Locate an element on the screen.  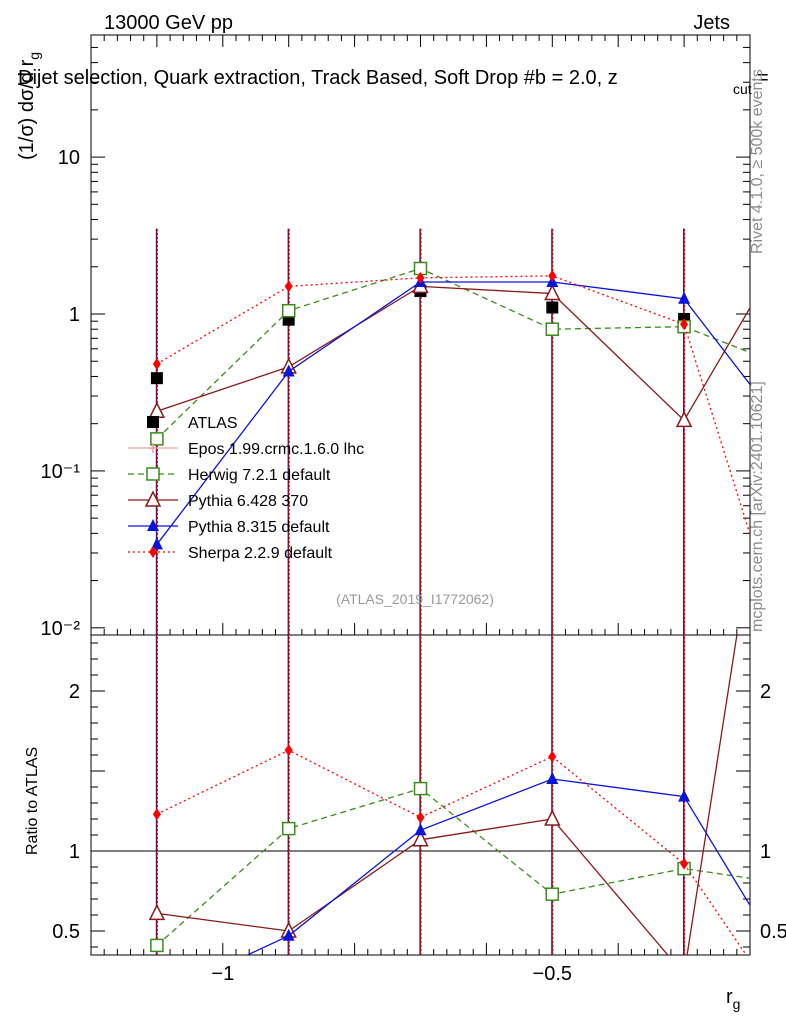
x-axis-title: rg is located at coordinates (733, 999).